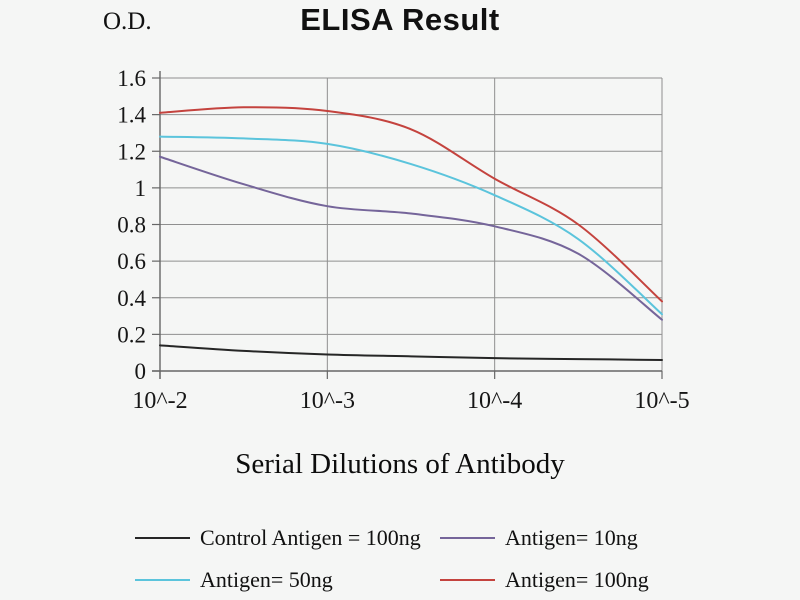  Describe the element at coordinates (266, 579) in the screenshot. I see `legend-label-antigen-50ng: Antigen= 50ng` at that location.